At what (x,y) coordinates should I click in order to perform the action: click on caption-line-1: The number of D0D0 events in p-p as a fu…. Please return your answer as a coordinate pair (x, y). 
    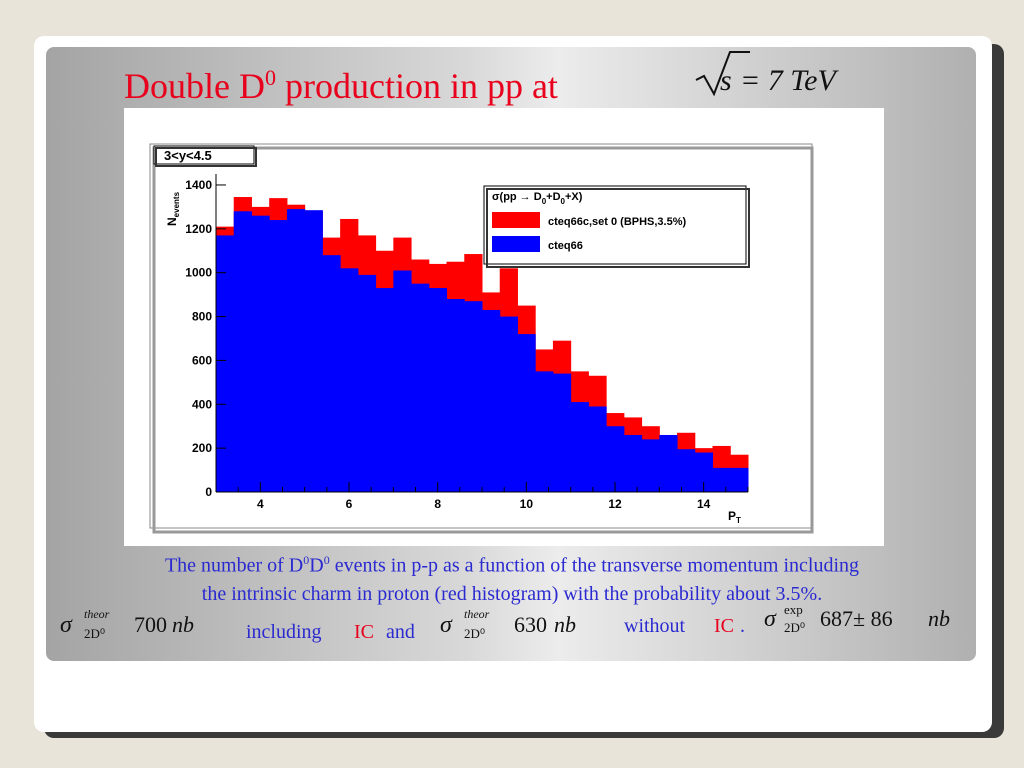
    Looking at the image, I should click on (512, 565).